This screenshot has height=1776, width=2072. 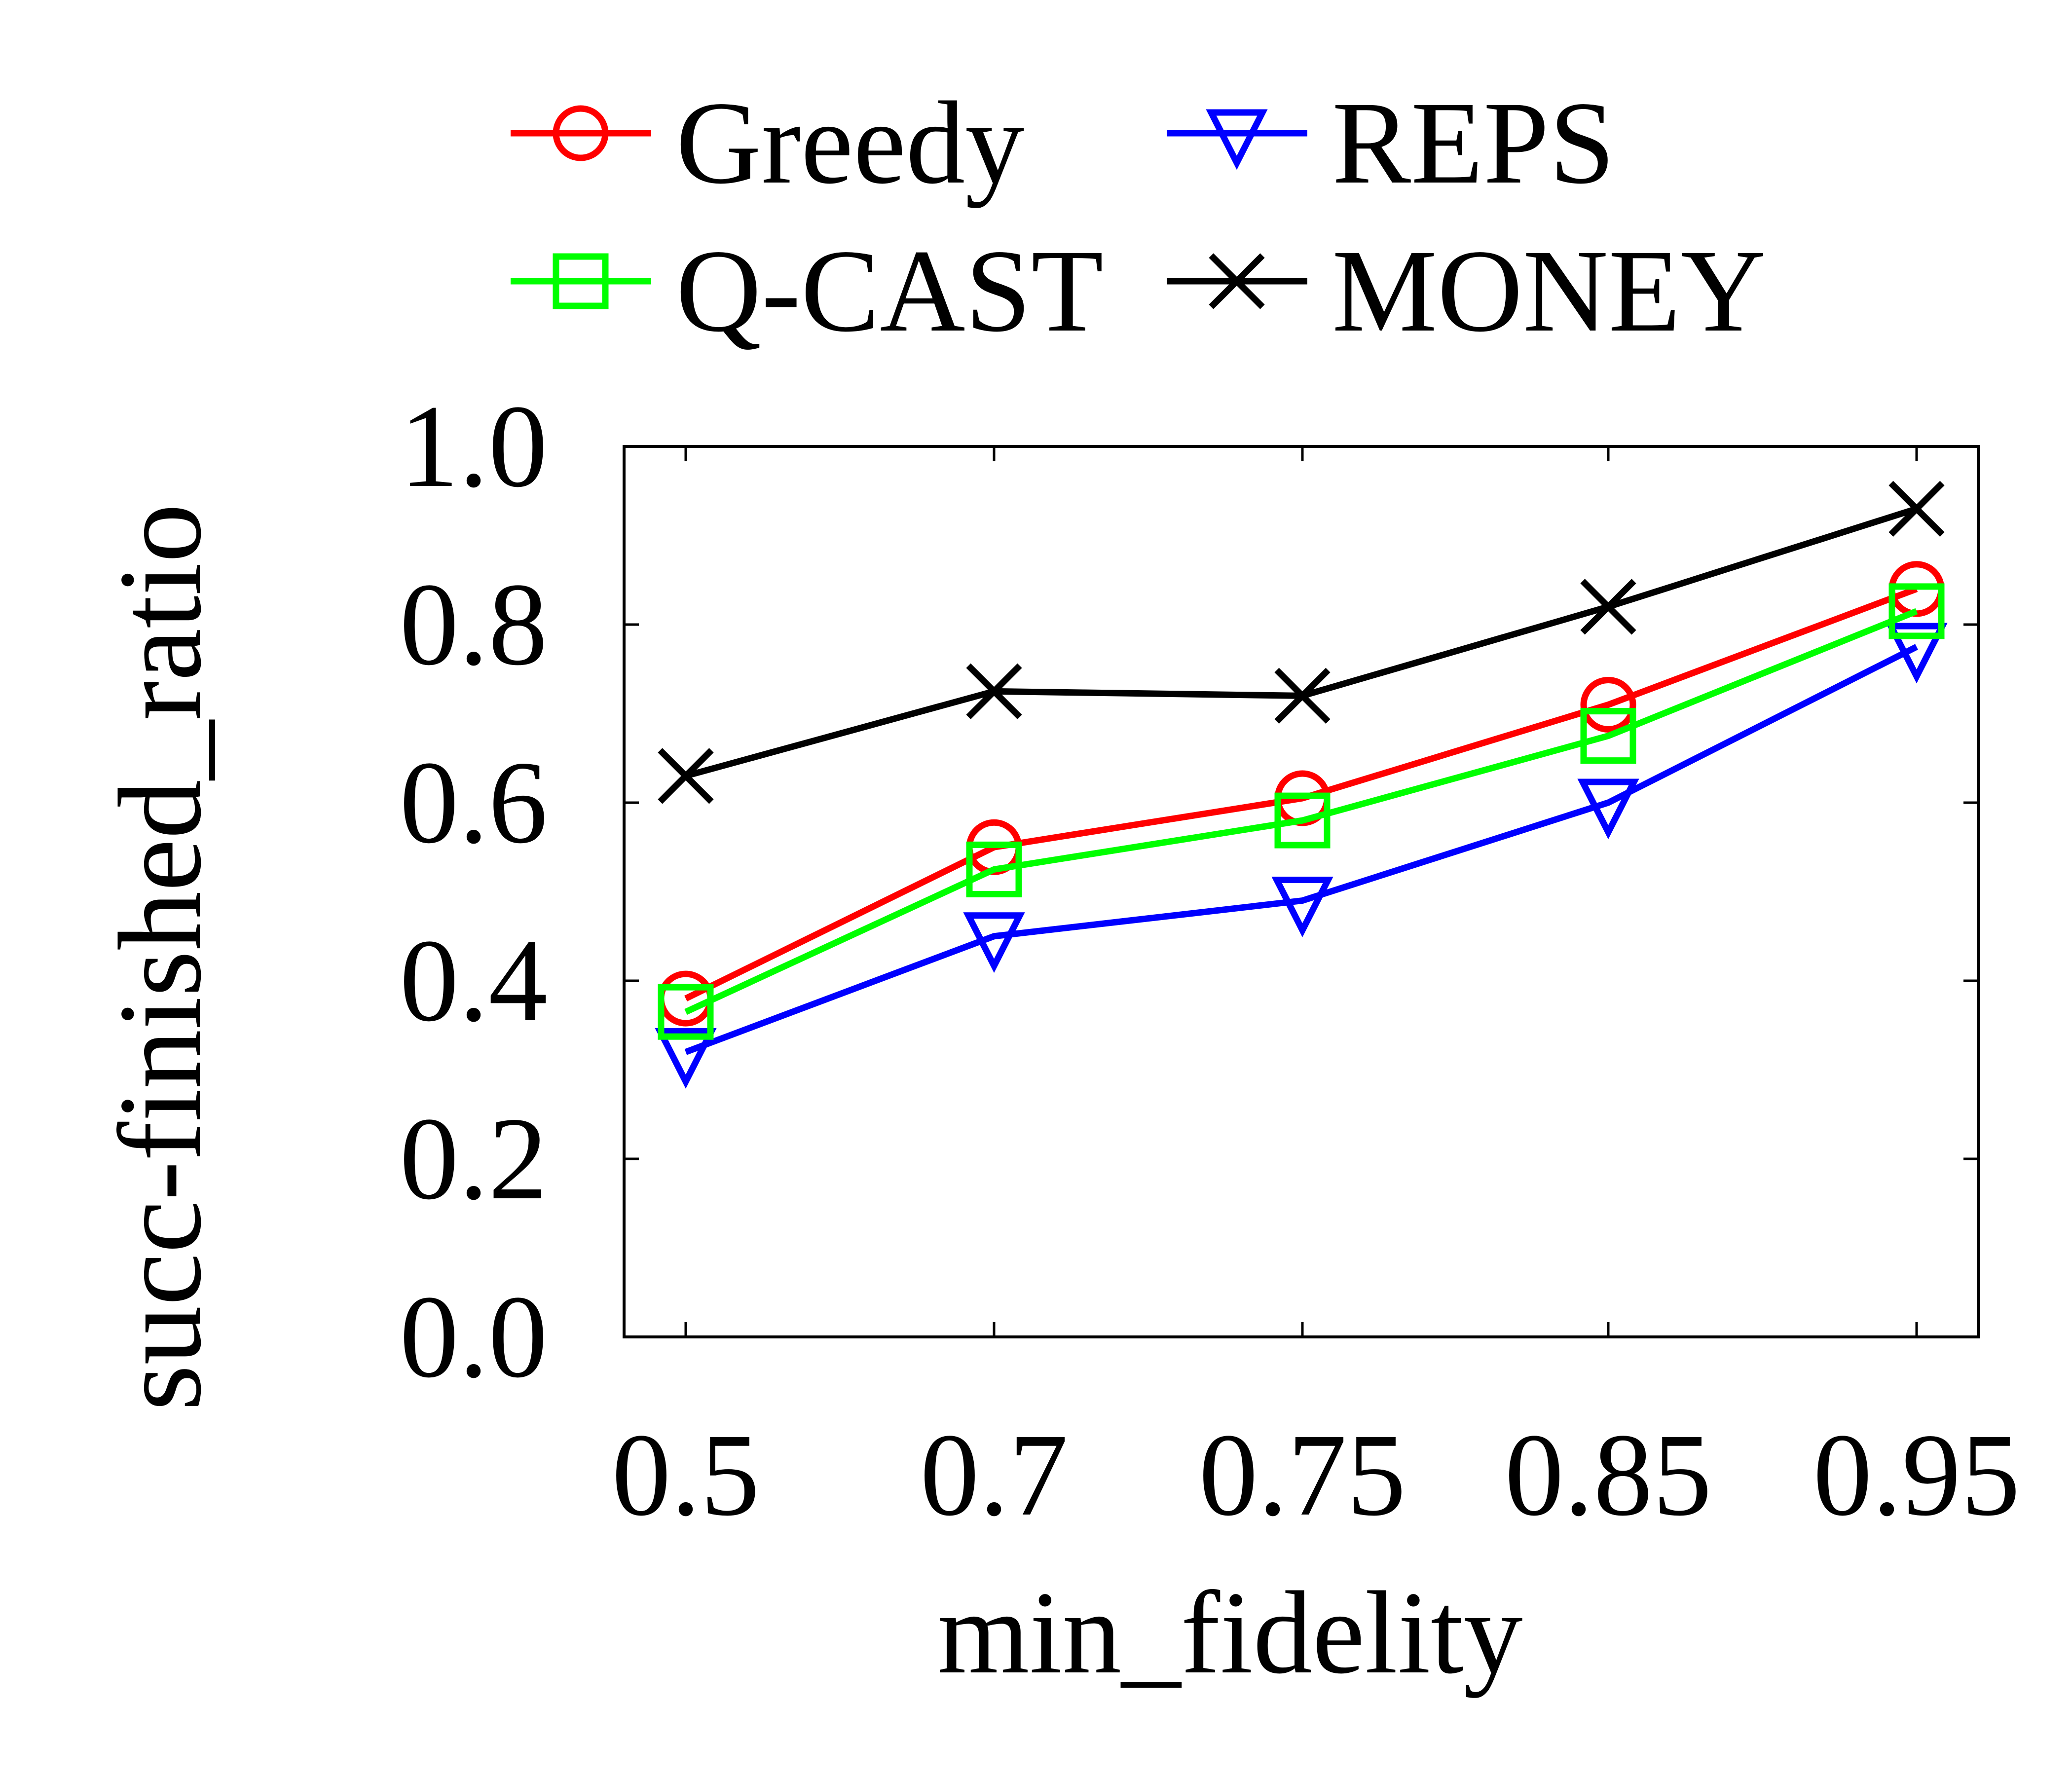 What do you see at coordinates (1230, 1632) in the screenshot?
I see `x-axis-title: min_fidelity` at bounding box center [1230, 1632].